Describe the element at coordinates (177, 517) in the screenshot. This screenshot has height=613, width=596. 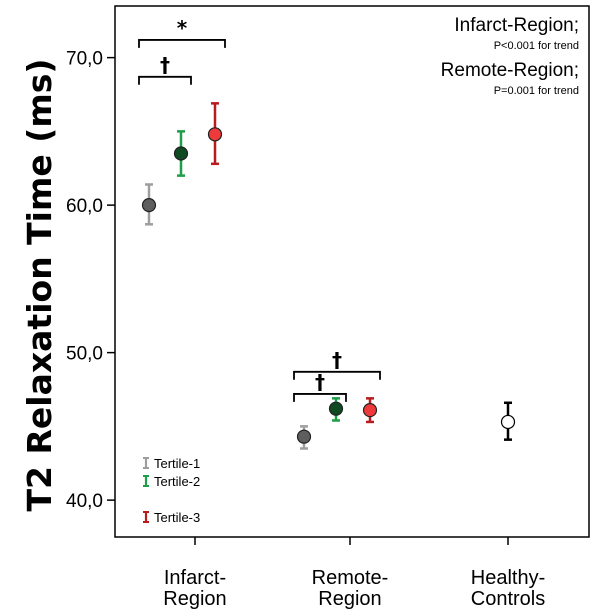
I see `legend-label: Tertile-3` at that location.